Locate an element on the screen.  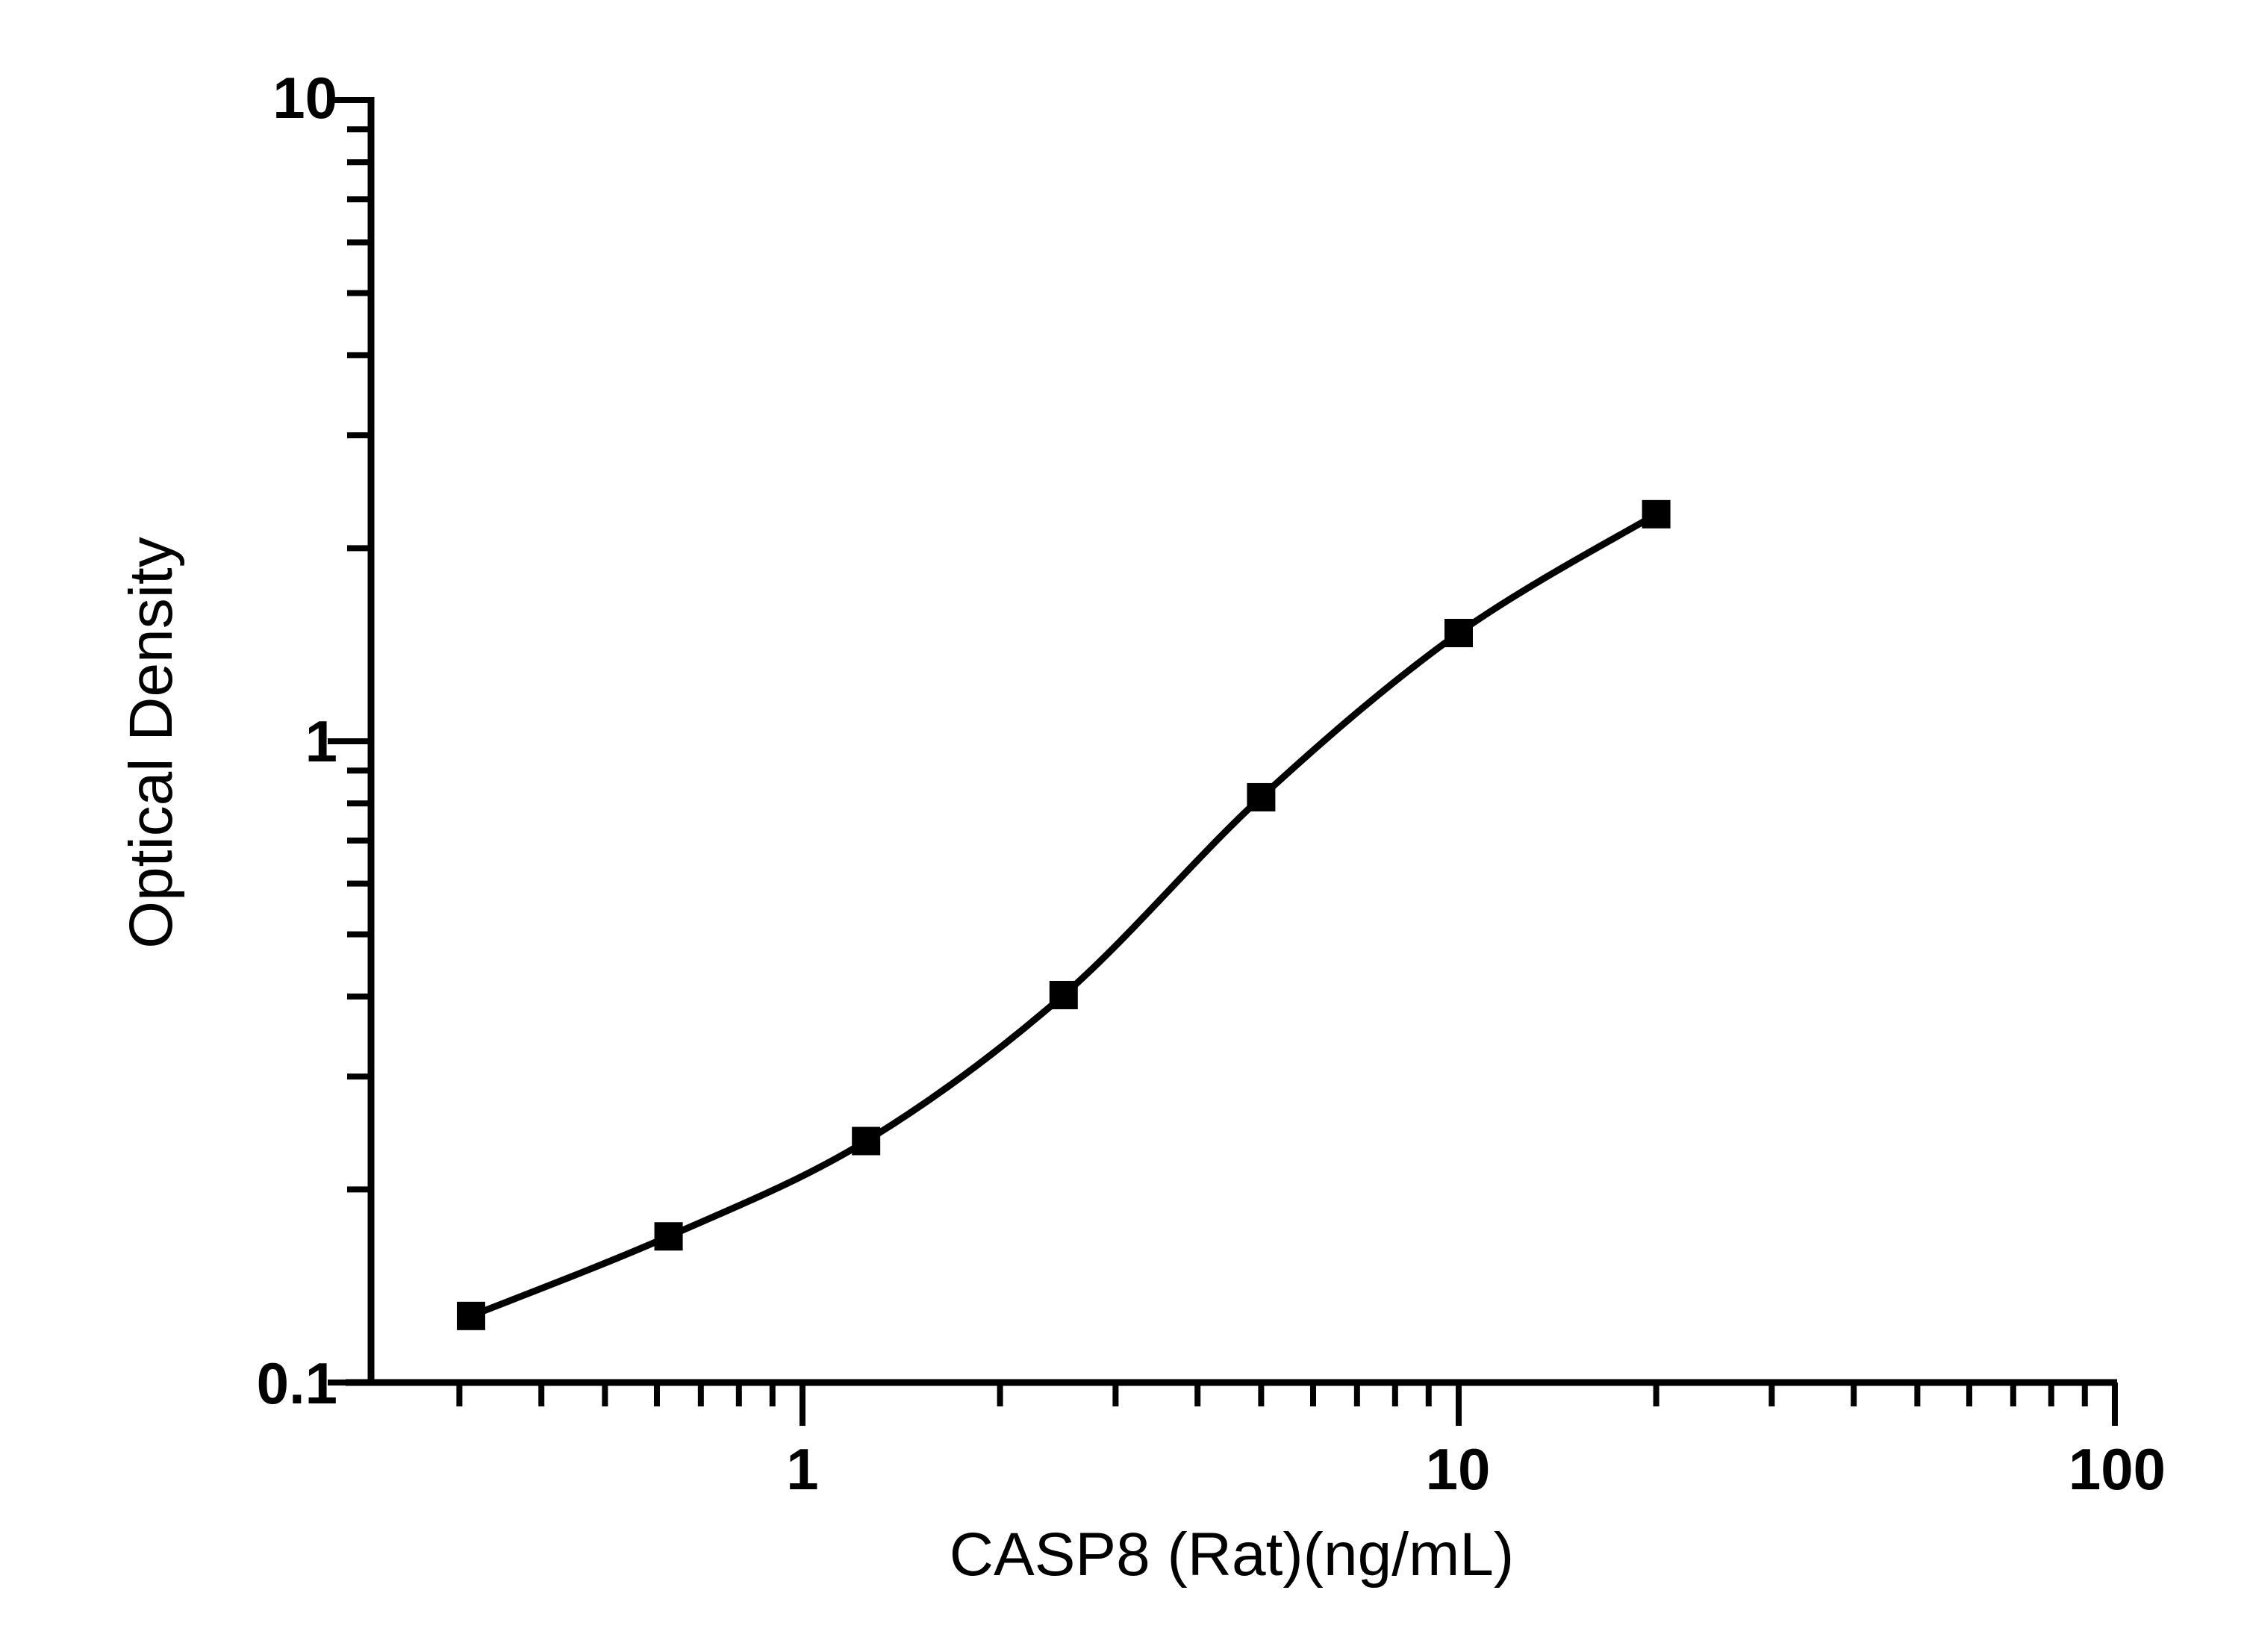
x-axis-ticks is located at coordinates (1287, 1405).